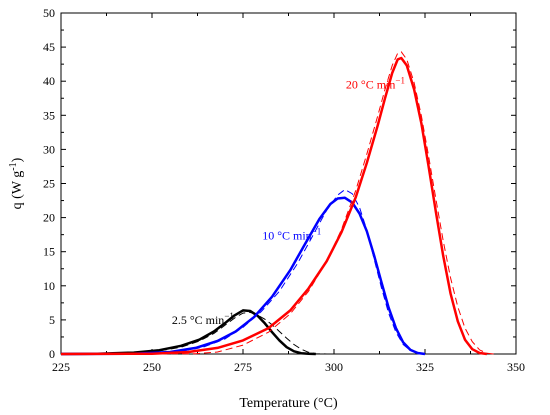  What do you see at coordinates (188, 332) in the screenshot?
I see `series-0-solid-line` at bounding box center [188, 332].